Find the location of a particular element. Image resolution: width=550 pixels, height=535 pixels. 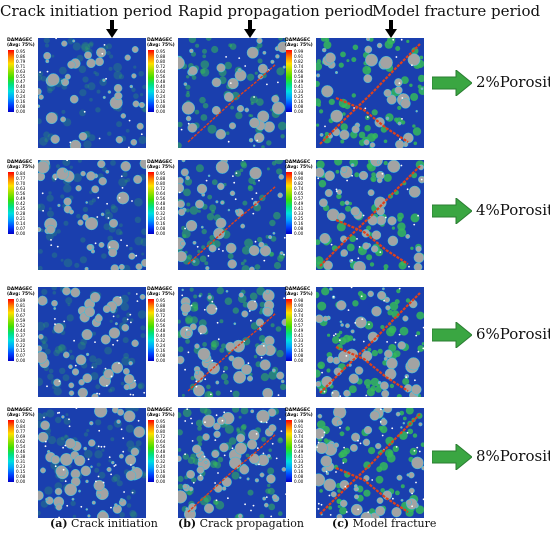

legend-value: 0.31 is located at coordinates (21, 461).